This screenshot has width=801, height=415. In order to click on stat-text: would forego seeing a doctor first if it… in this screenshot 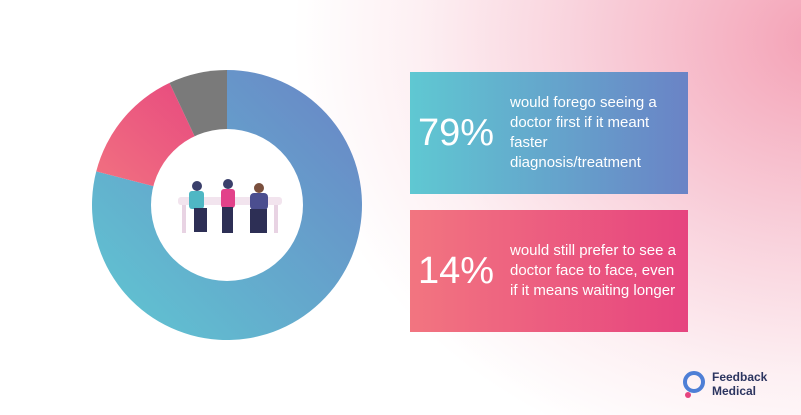, I will do `click(583, 132)`.